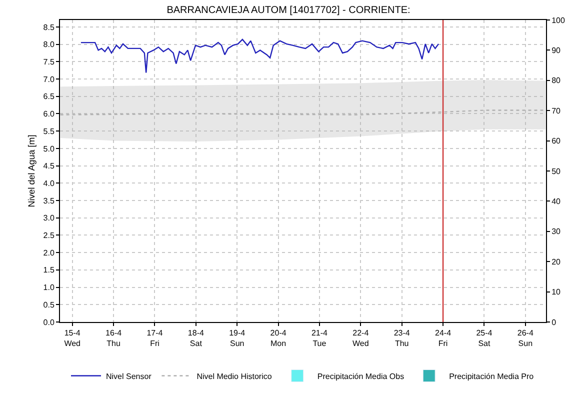 The height and width of the screenshot is (402, 577). Describe the element at coordinates (484, 338) in the screenshot. I see `x-tick-label: 25-4 Sat` at that location.